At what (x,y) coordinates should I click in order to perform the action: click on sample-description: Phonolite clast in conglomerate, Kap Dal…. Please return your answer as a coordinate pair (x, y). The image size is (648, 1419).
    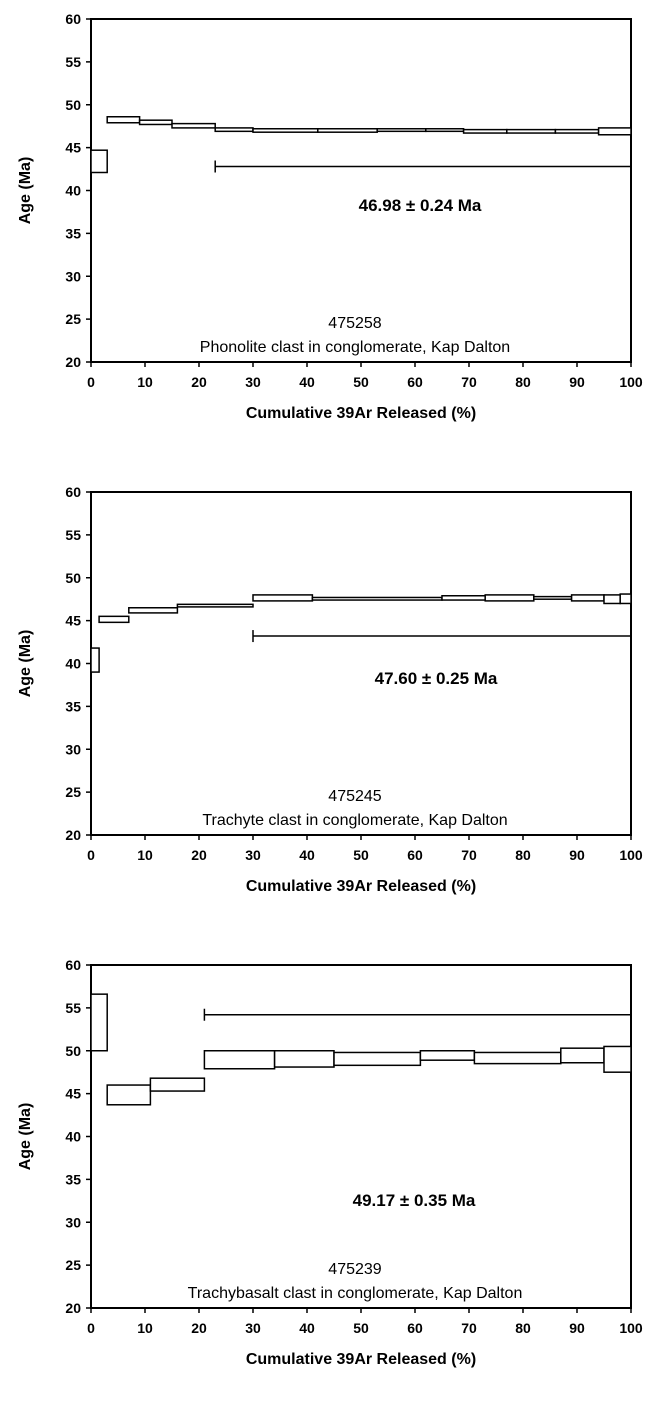
    Looking at the image, I should click on (355, 347).